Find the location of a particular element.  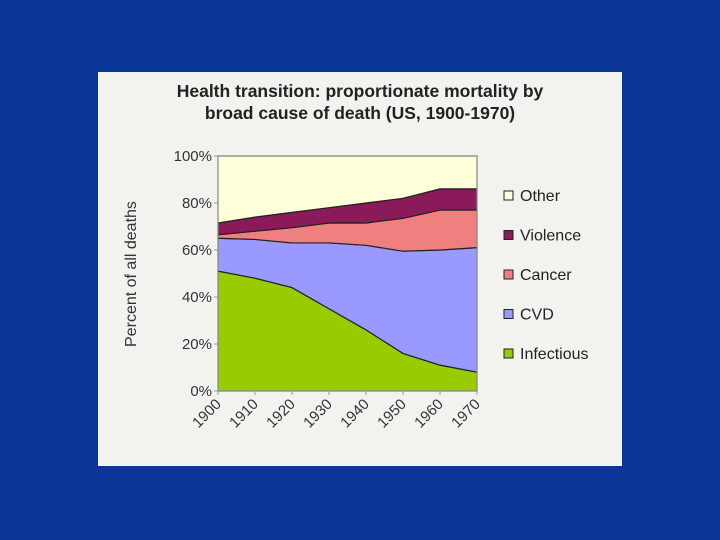

x-tick-label: 1960 is located at coordinates (429, 414).